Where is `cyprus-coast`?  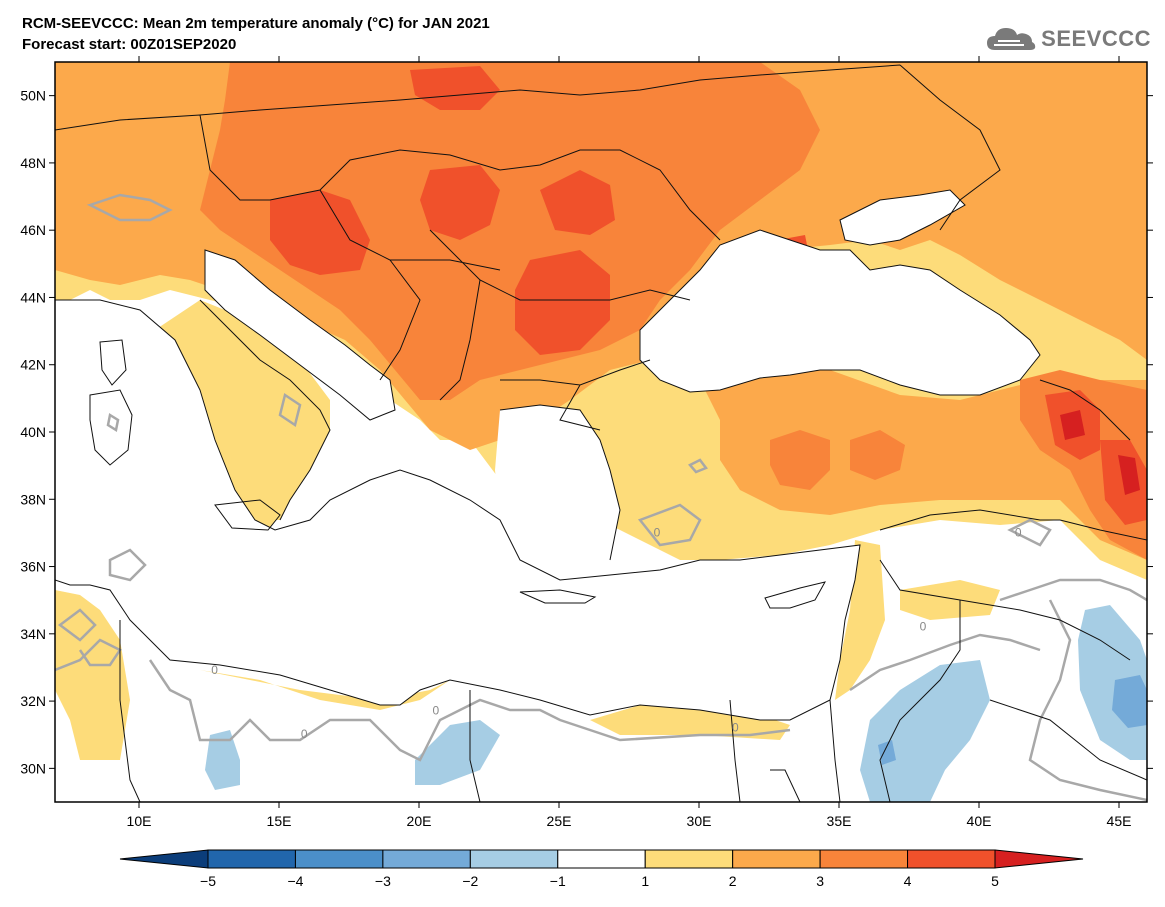
cyprus-coast is located at coordinates (795, 595).